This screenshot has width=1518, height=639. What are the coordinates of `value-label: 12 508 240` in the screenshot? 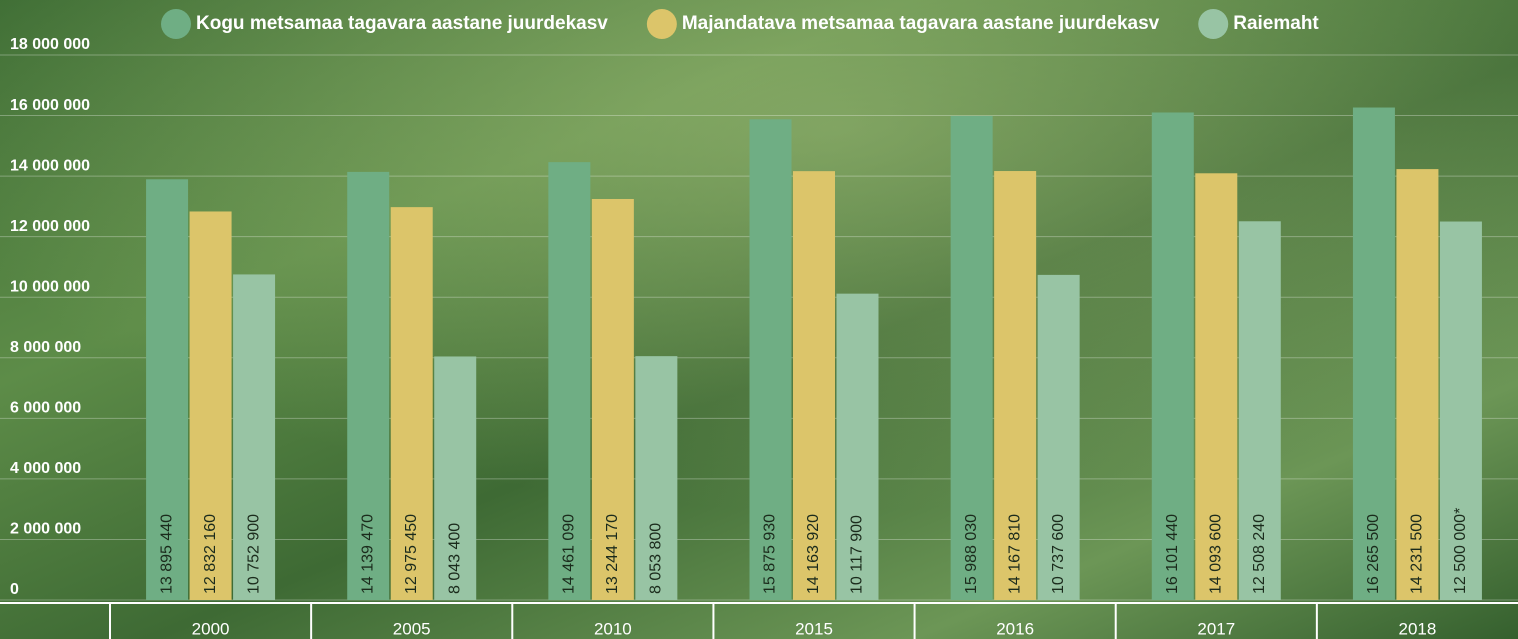 It's located at (1259, 554).